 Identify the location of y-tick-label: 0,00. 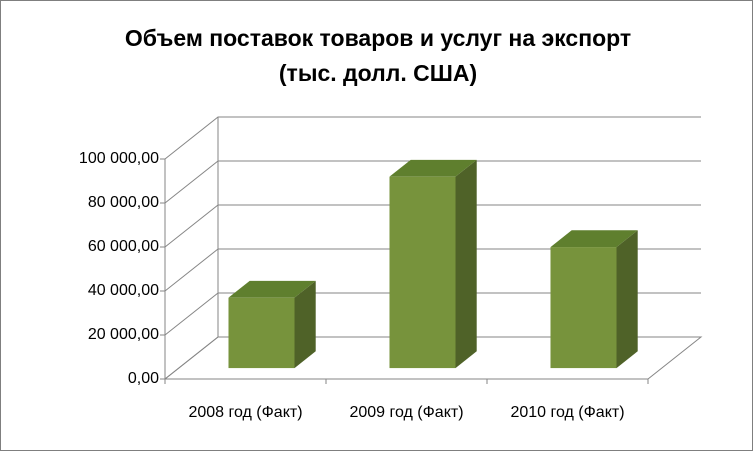
(143, 378).